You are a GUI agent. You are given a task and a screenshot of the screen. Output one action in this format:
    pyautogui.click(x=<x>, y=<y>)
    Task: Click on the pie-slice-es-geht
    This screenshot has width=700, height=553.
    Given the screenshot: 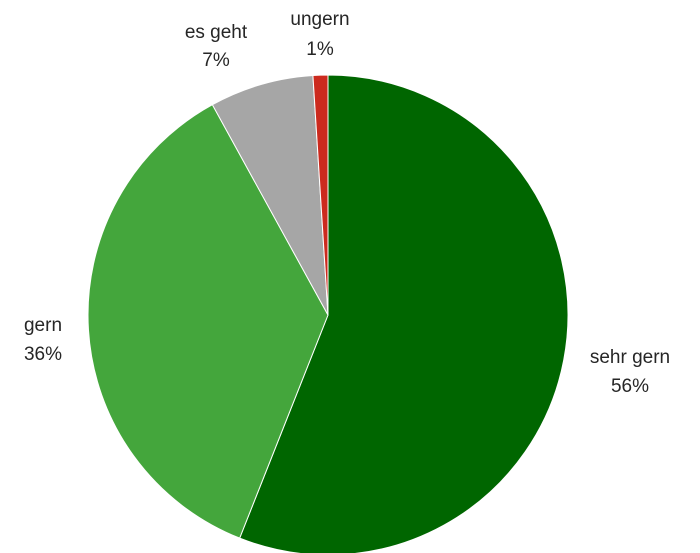 What is the action you would take?
    pyautogui.click(x=270, y=195)
    